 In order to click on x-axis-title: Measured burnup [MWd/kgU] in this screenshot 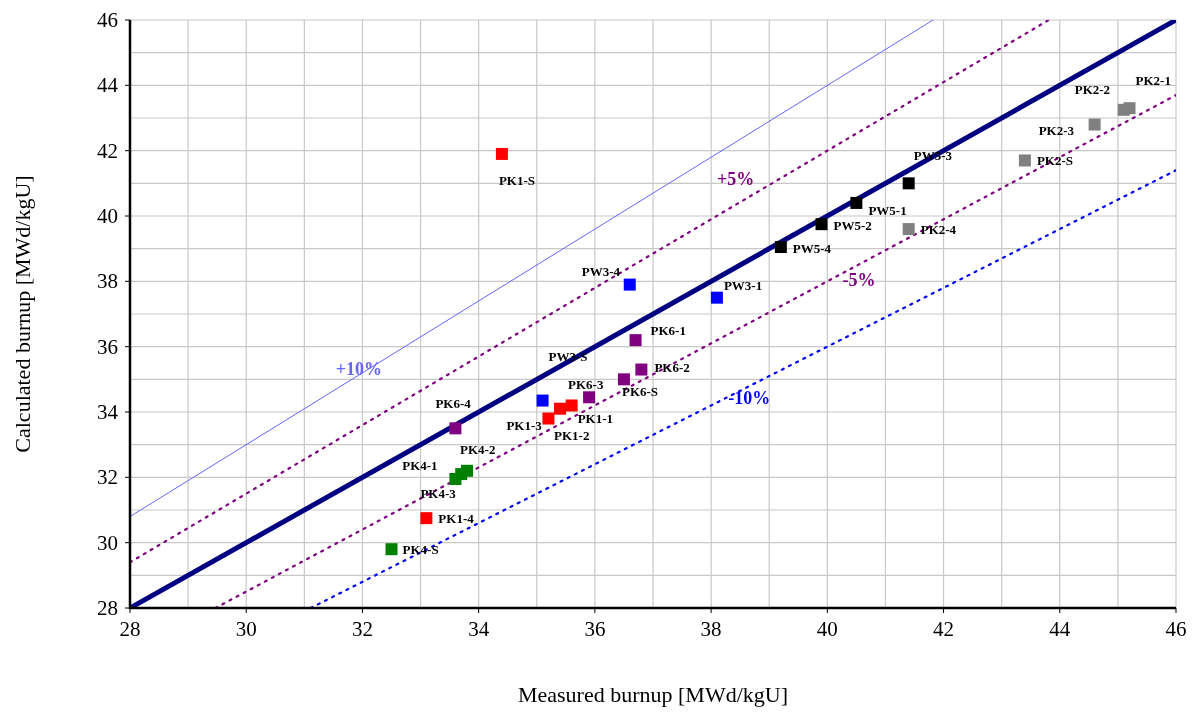, I will do `click(653, 694)`.